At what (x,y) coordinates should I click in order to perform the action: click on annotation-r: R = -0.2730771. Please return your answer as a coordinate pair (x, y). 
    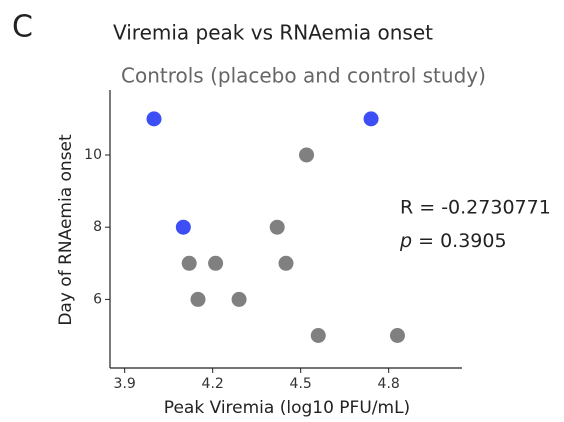
    Looking at the image, I should click on (475, 208).